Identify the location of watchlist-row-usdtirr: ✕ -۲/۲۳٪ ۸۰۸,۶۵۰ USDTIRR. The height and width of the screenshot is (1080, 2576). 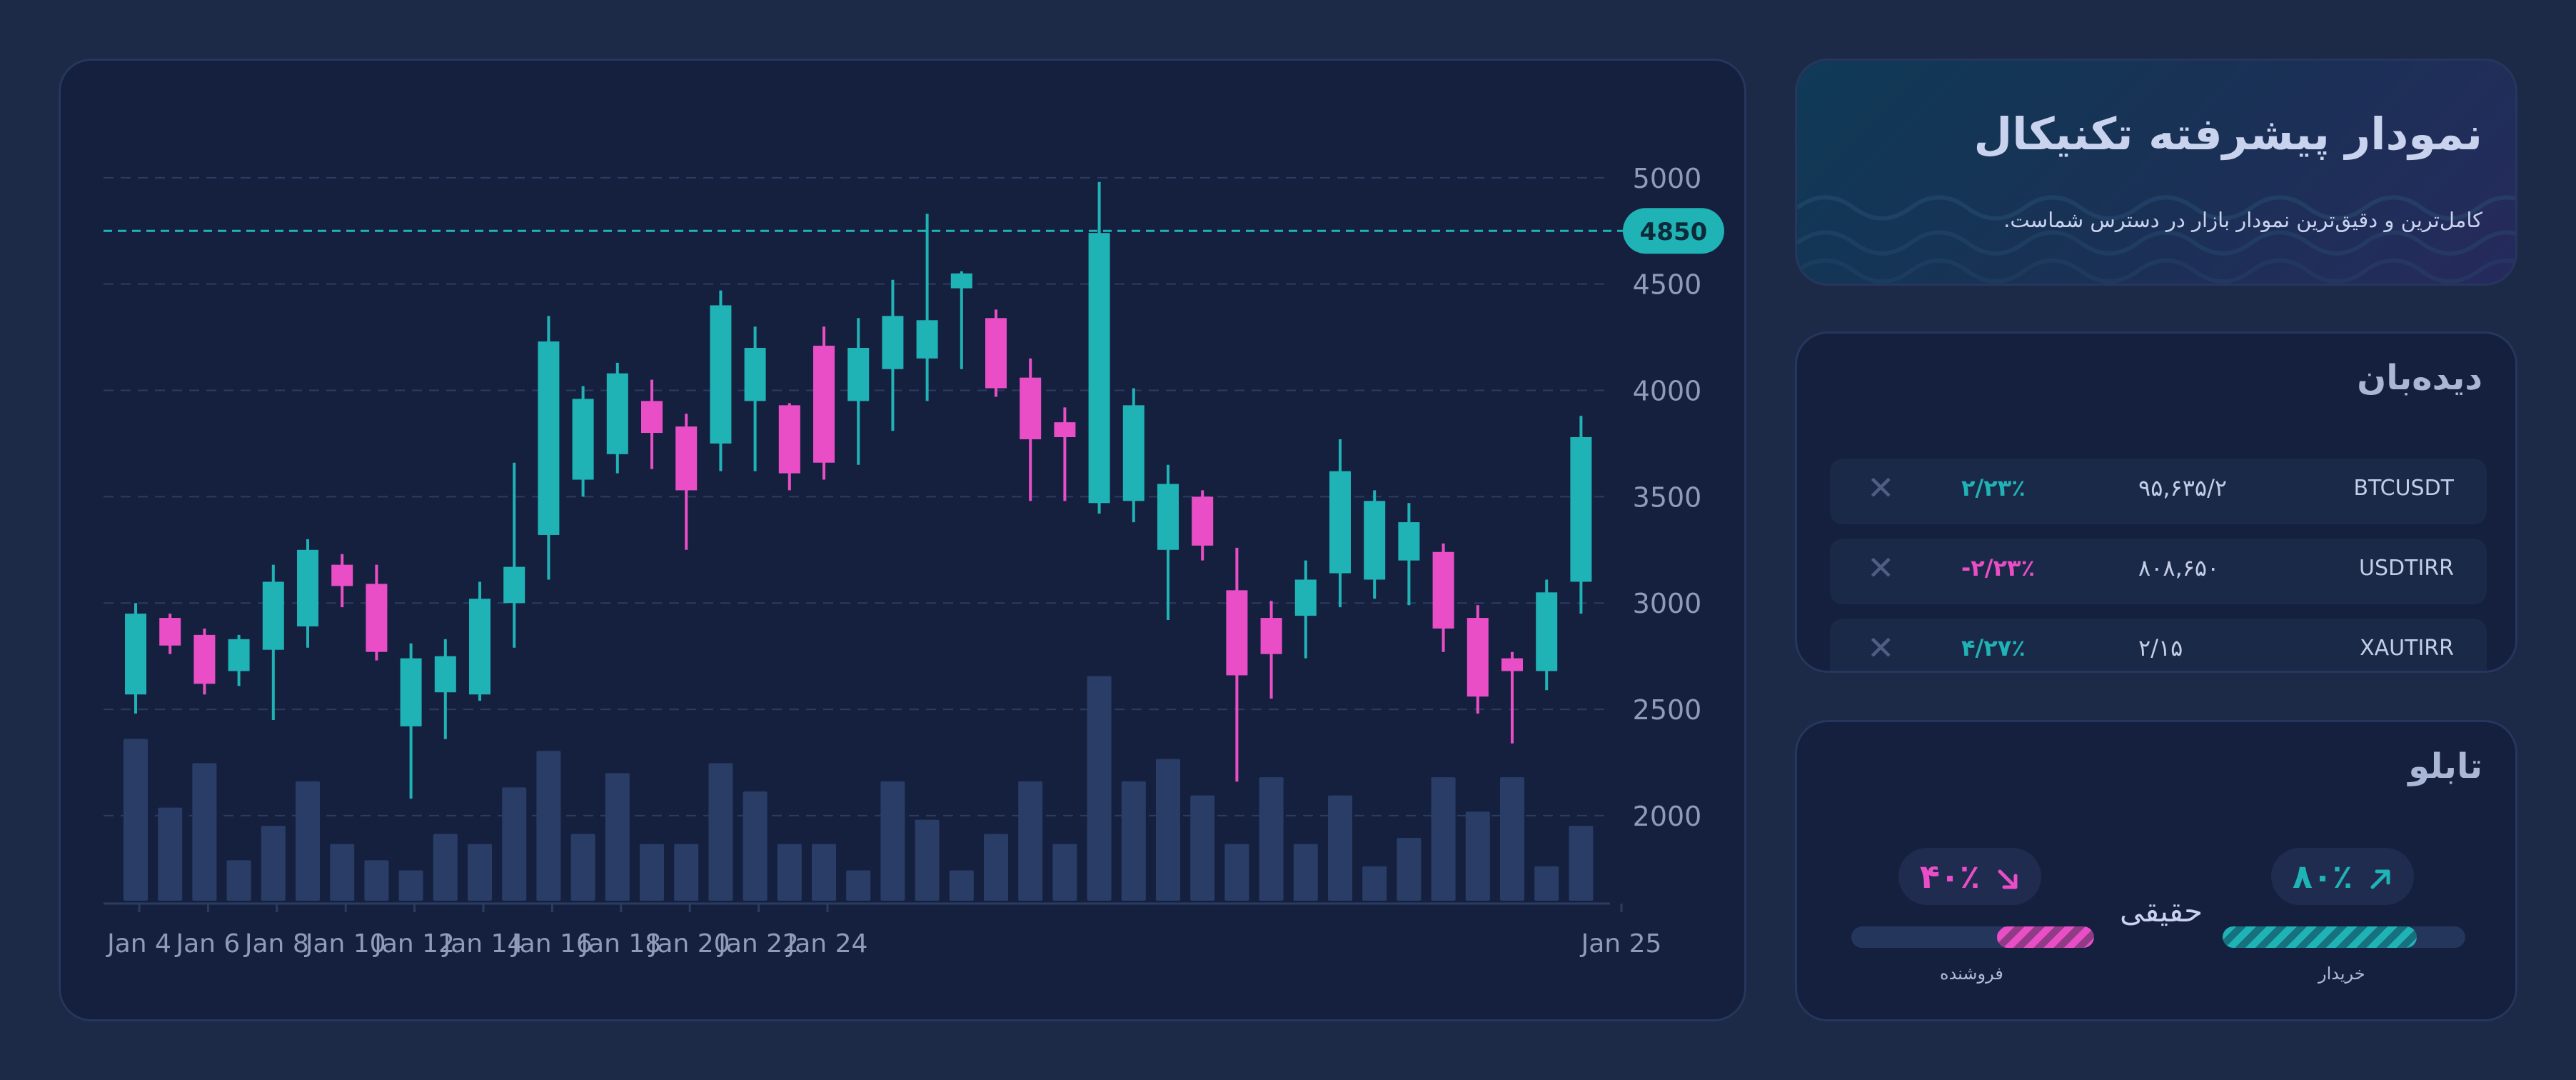
(2158, 571).